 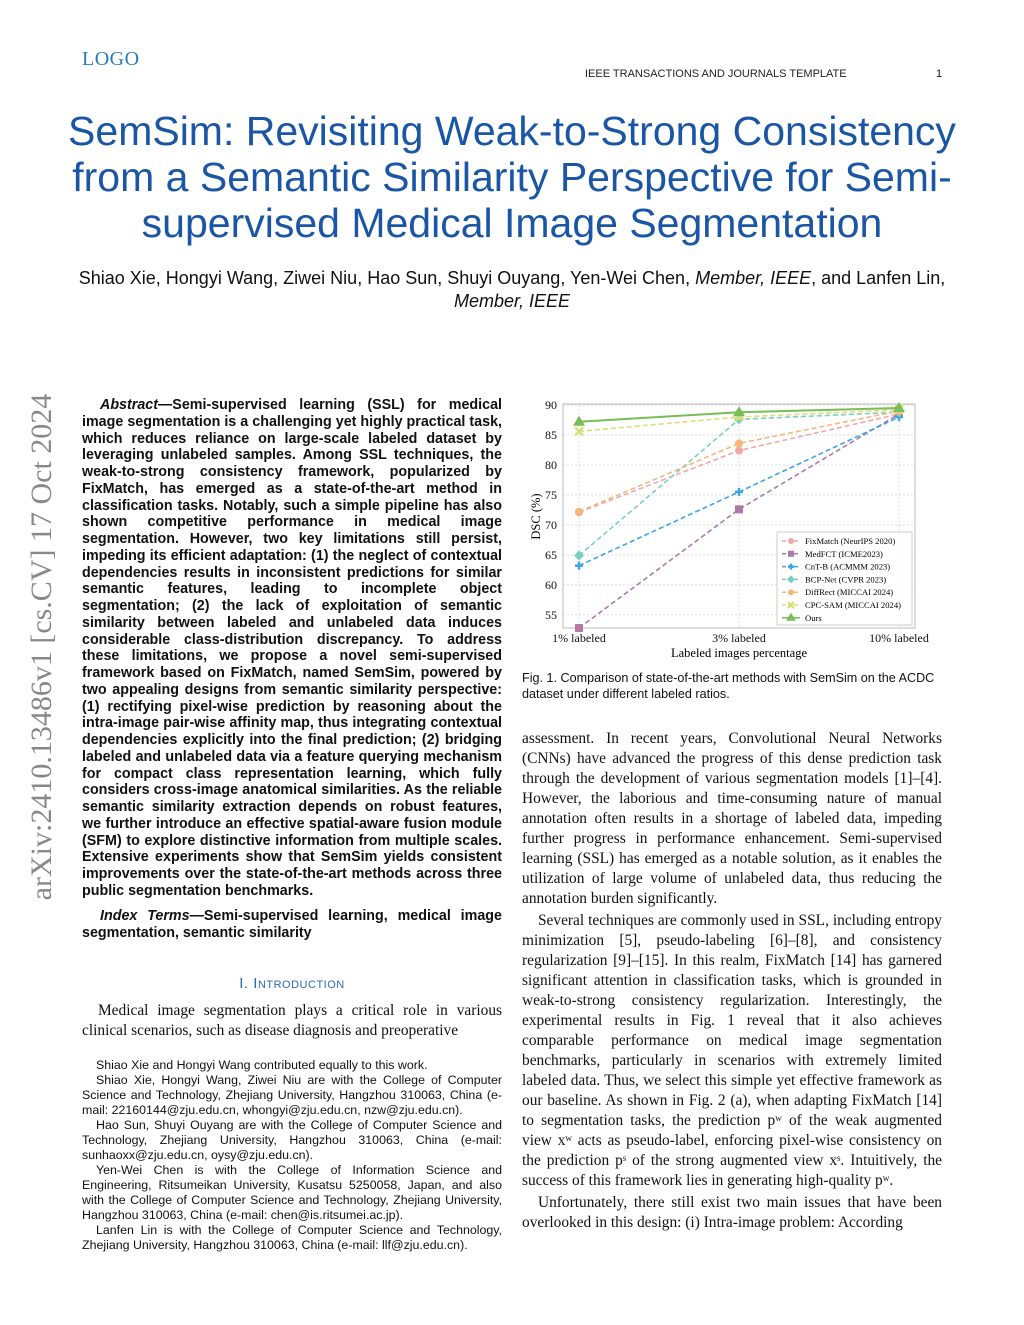 What do you see at coordinates (551, 465) in the screenshot?
I see `y-tick-label: 80` at bounding box center [551, 465].